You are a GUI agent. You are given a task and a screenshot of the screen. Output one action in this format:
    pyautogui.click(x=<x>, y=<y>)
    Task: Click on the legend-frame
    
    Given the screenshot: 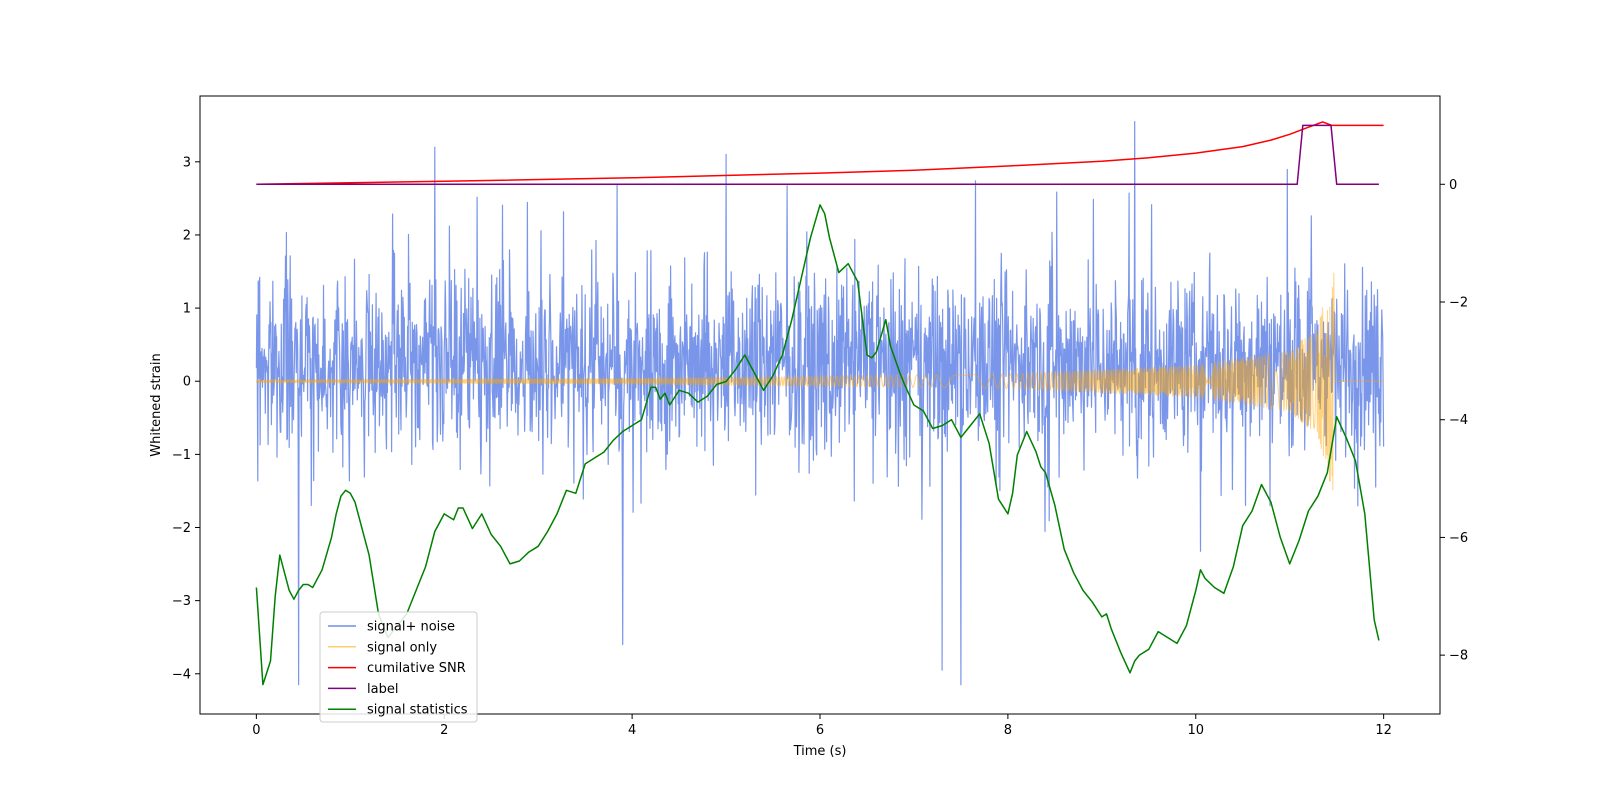 What is the action you would take?
    pyautogui.click(x=398, y=667)
    